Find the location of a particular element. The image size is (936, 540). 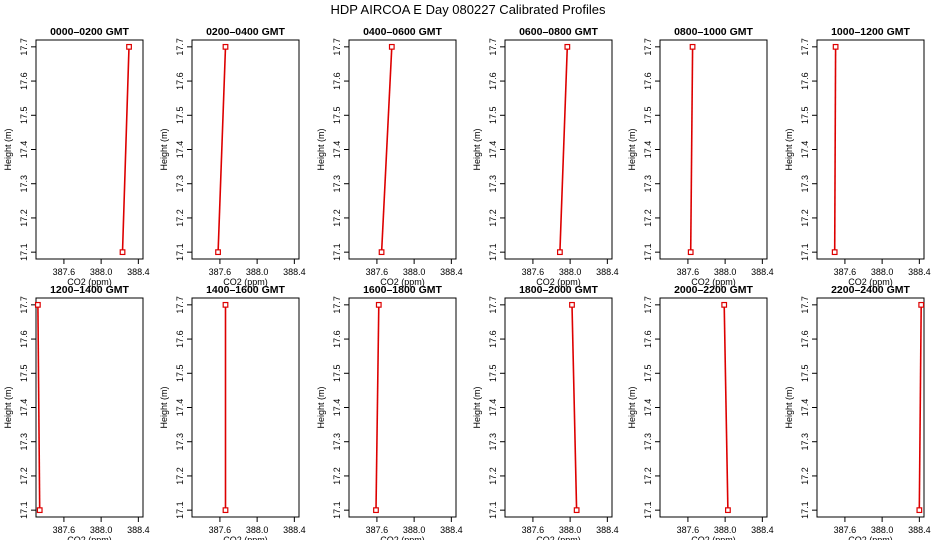

panel-title: 1800–2000 GMT is located at coordinates (558, 290).